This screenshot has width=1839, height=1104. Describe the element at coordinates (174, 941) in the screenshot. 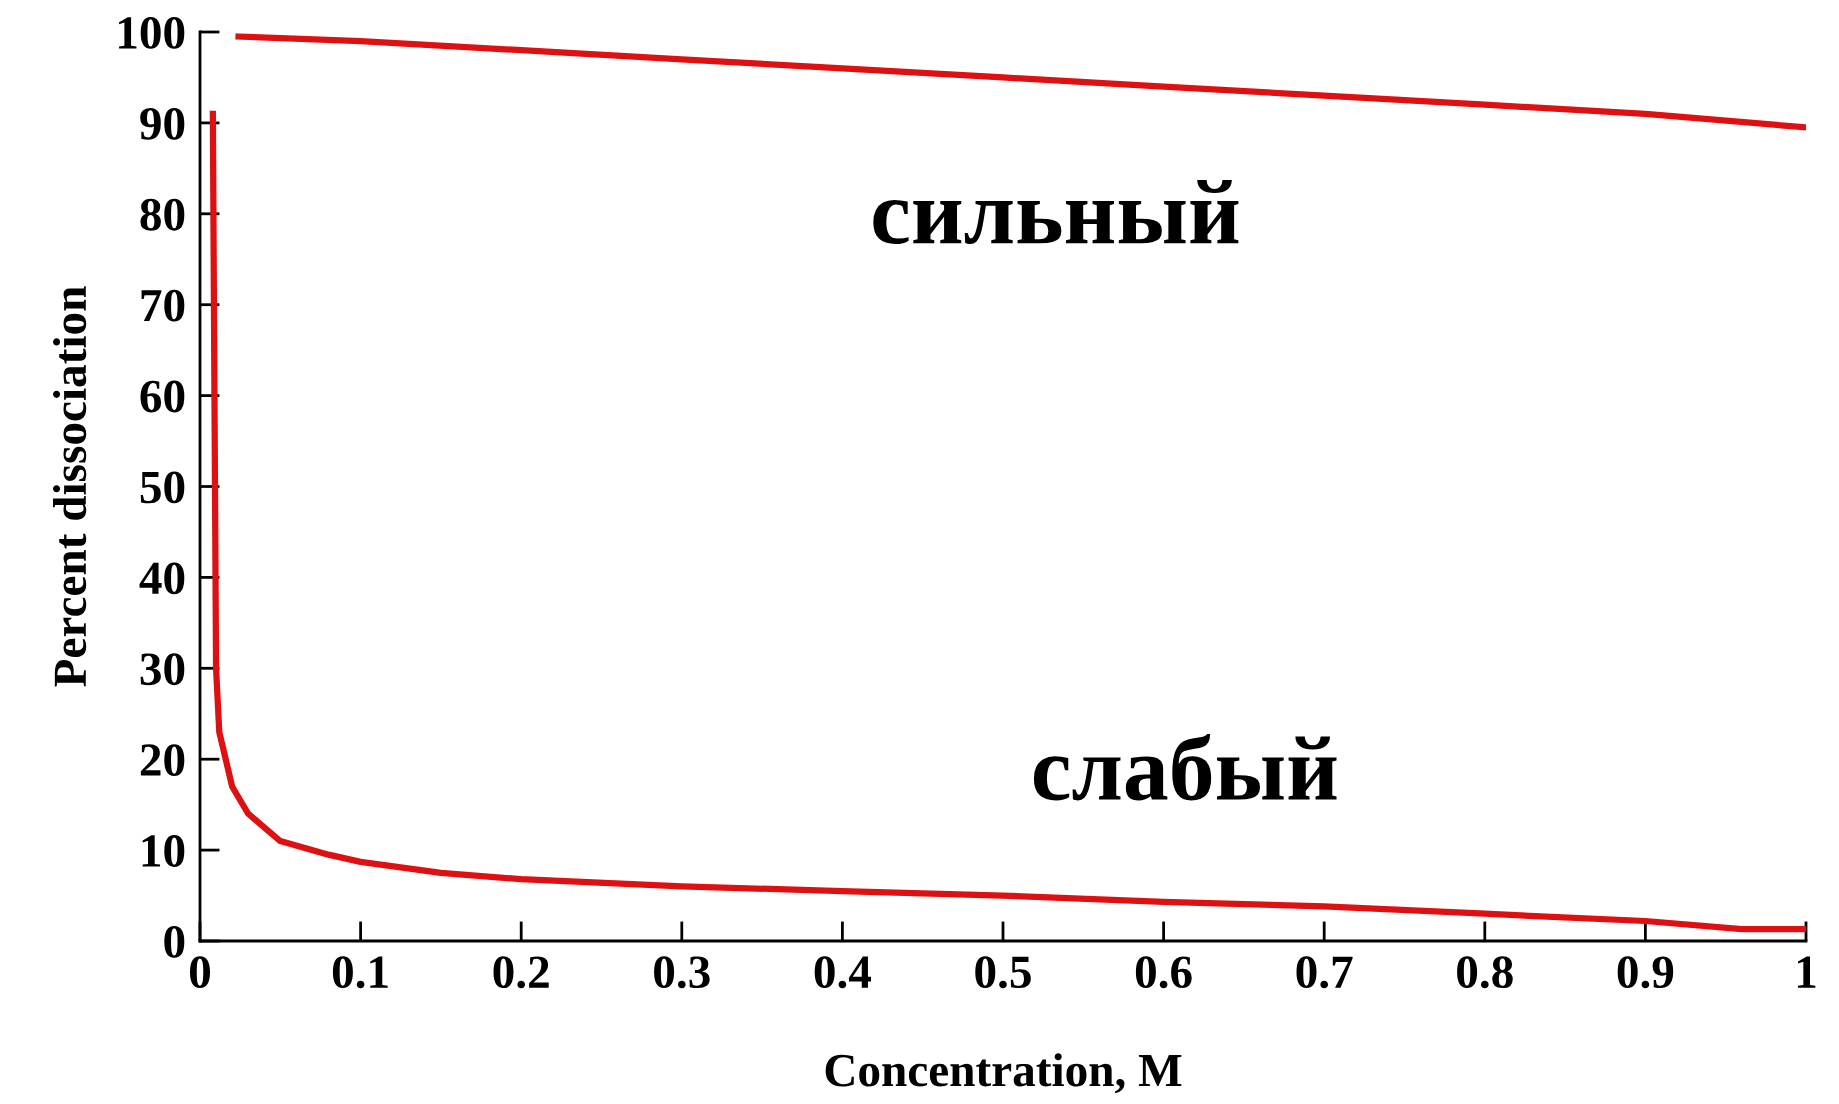

I see `y-tick-label: 0` at that location.